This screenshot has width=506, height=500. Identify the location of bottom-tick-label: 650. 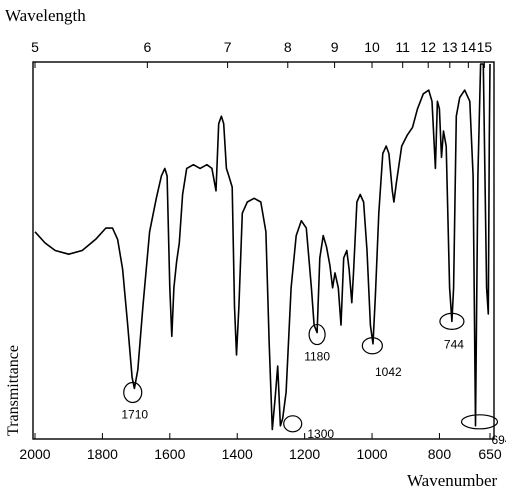
(490, 454).